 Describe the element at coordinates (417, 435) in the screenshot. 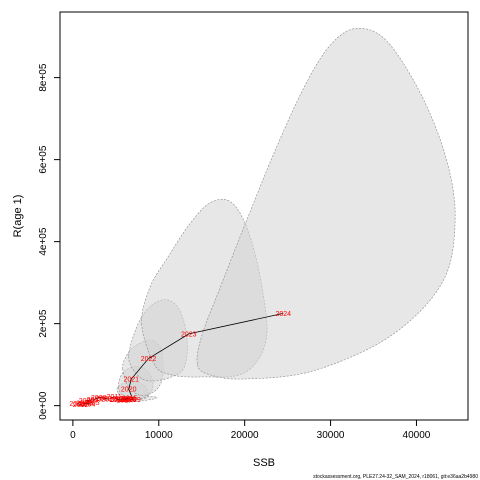

I see `x-tick-label-40000: 40000` at that location.